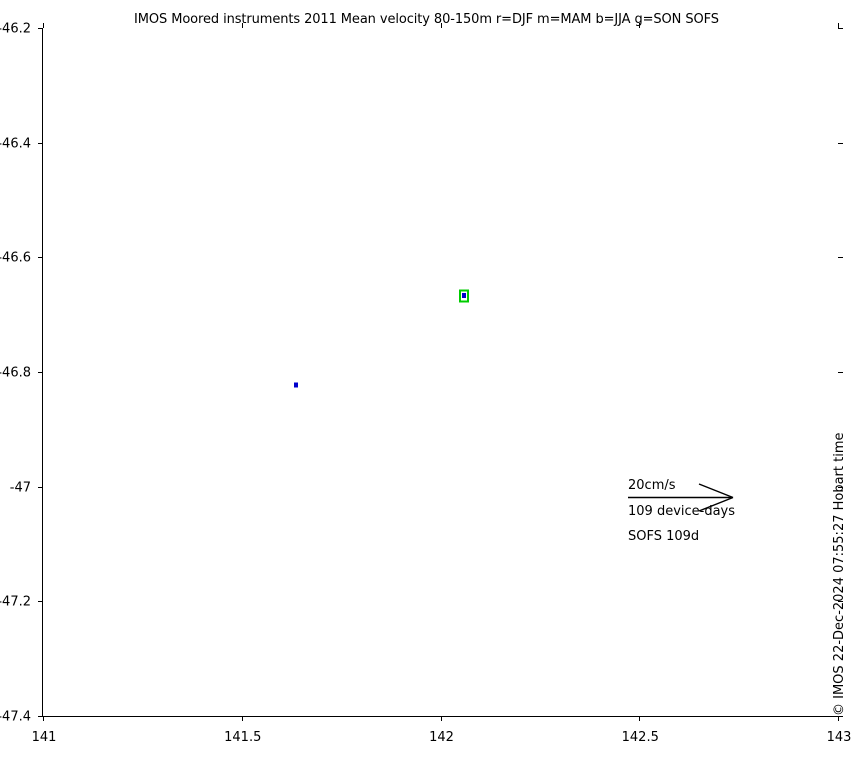 This screenshot has height=760, width=853. I want to click on data-point-son-centre, so click(463, 296).